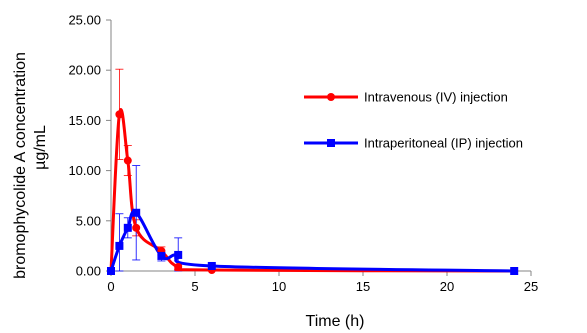 The width and height of the screenshot is (587, 333). What do you see at coordinates (436, 97) in the screenshot?
I see `legend-iv-label: Intravenous (IV) injection` at bounding box center [436, 97].